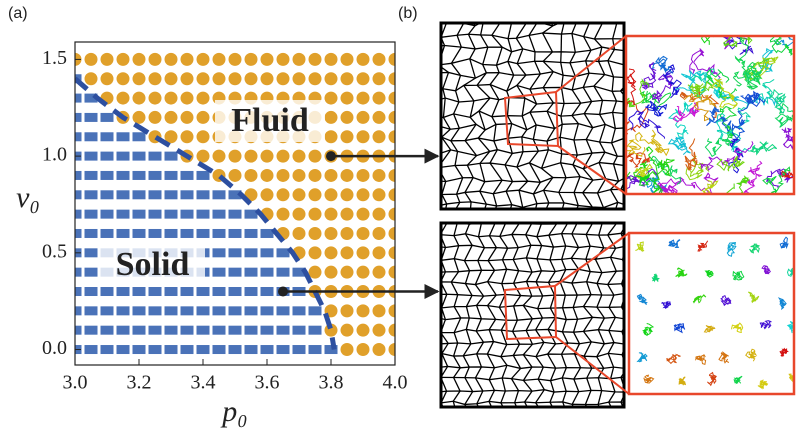 The height and width of the screenshot is (437, 800). Describe the element at coordinates (270, 121) in the screenshot. I see `label-box` at that location.